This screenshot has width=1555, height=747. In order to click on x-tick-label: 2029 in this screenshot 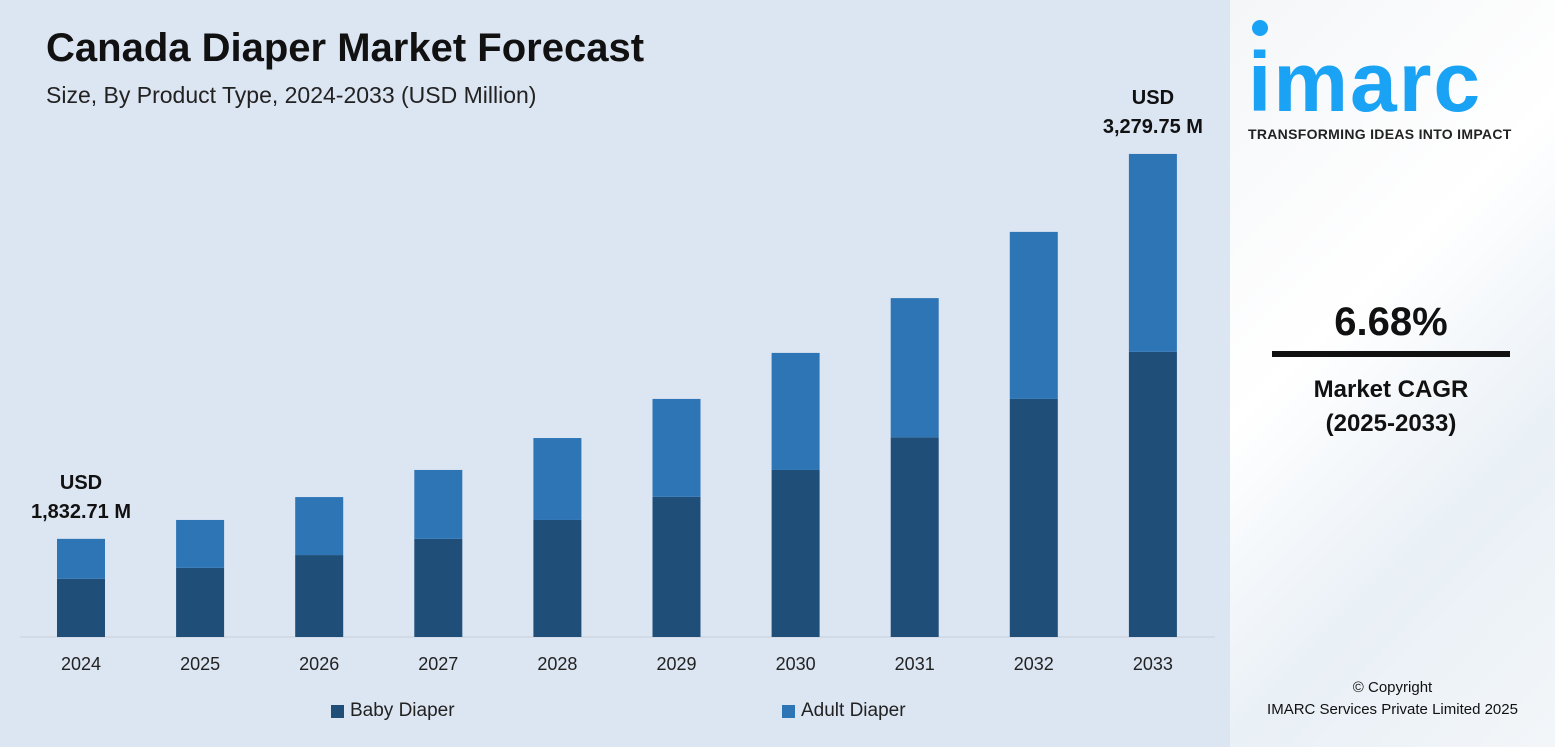, I will do `click(676, 664)`.